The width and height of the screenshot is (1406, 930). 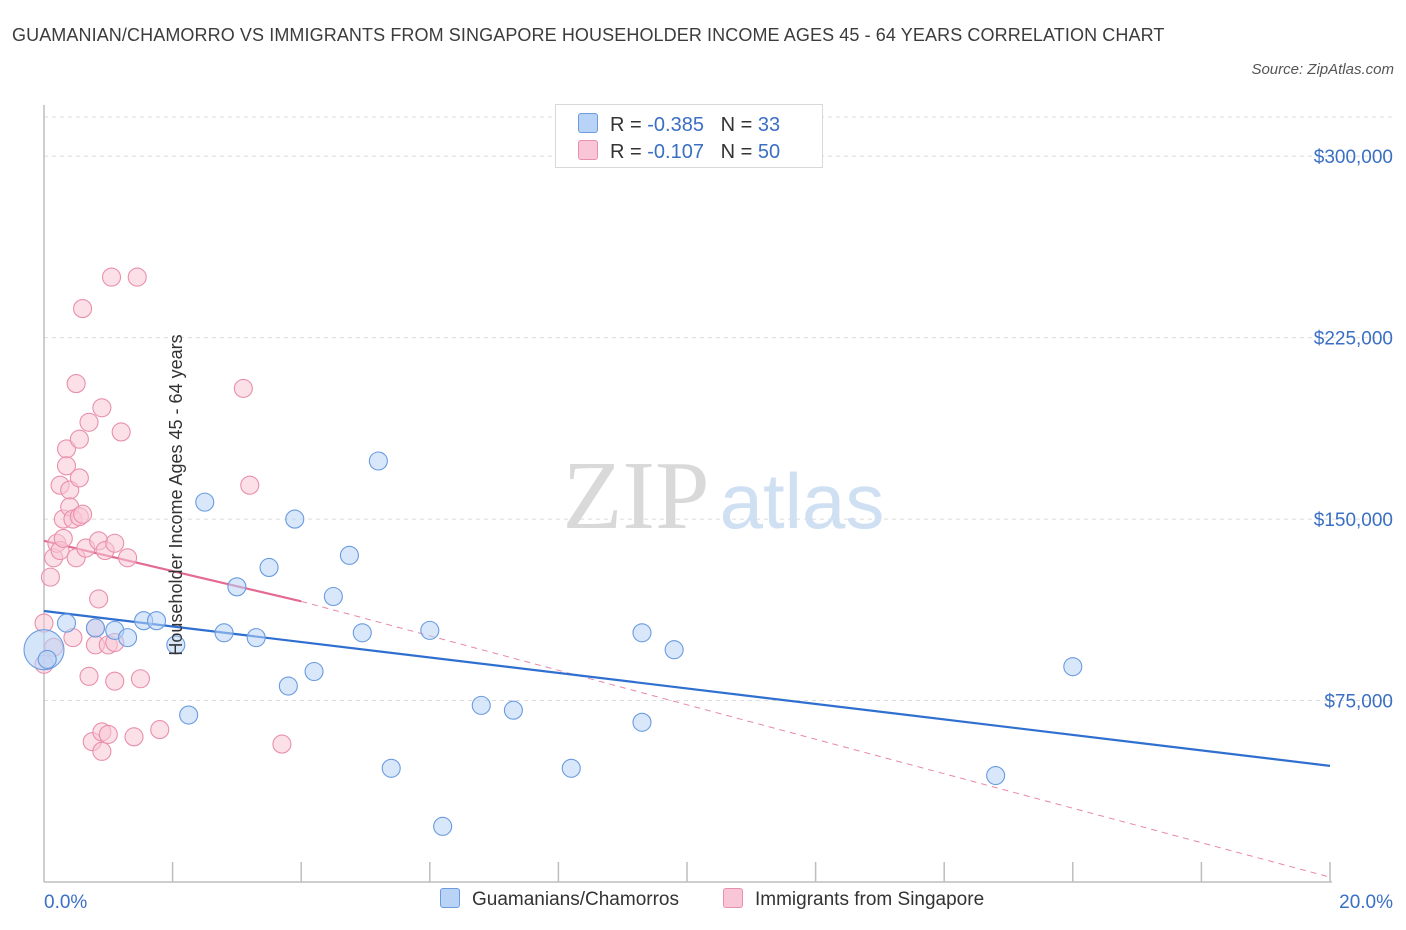 What do you see at coordinates (65, 902) in the screenshot?
I see `x-tick-label: 0.0%` at bounding box center [65, 902].